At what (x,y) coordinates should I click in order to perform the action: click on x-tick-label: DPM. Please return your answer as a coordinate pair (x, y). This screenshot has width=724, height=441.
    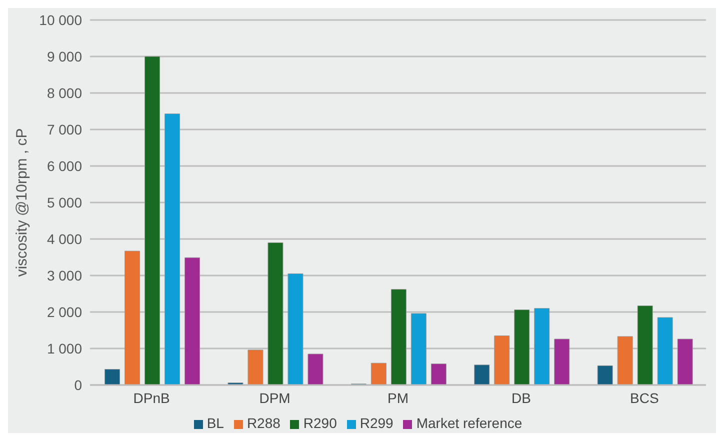
    Looking at the image, I should click on (274, 398).